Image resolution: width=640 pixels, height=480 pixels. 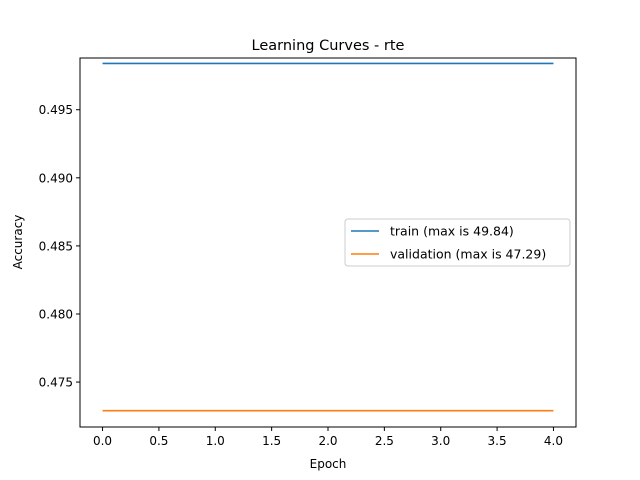 What do you see at coordinates (384, 441) in the screenshot?
I see `x-tick-label: 2.5` at bounding box center [384, 441].